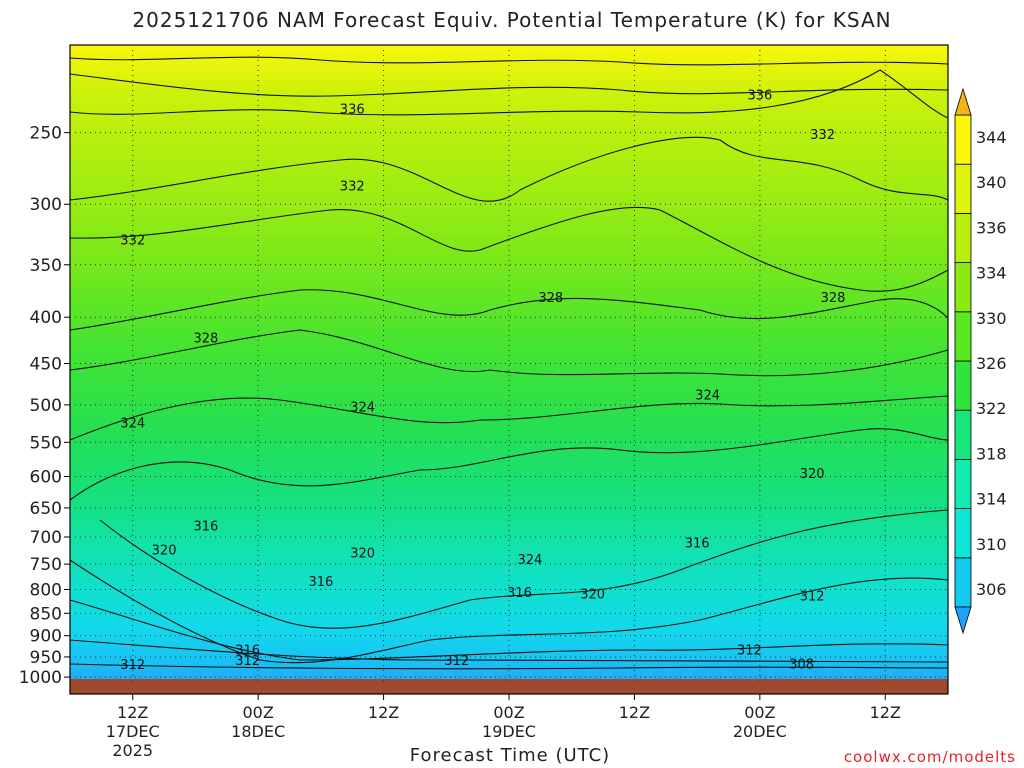 The height and width of the screenshot is (768, 1024). What do you see at coordinates (509, 731) in the screenshot?
I see `x-tick-date-3: 19DEC` at bounding box center [509, 731].